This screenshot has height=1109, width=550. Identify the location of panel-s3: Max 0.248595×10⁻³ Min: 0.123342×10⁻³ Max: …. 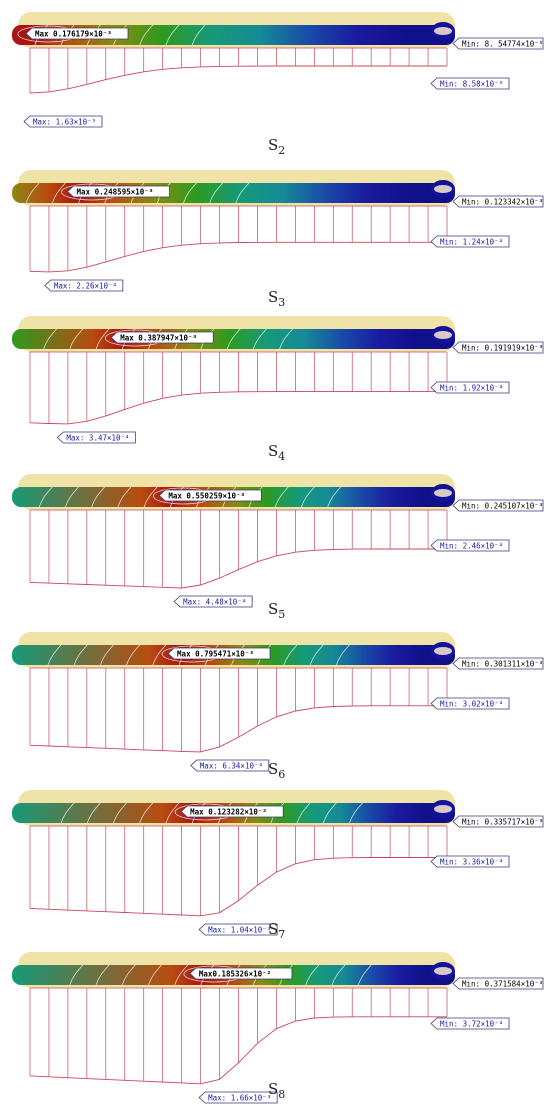
(278, 239).